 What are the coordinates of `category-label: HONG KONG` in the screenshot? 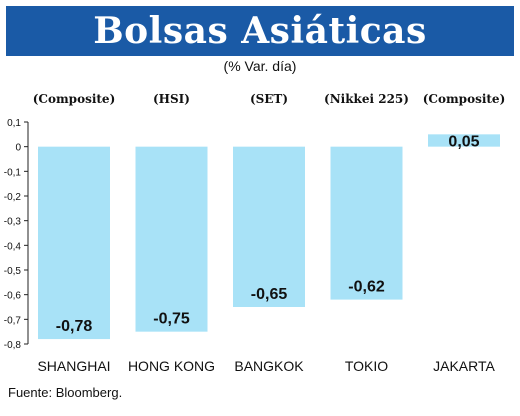 It's located at (171, 366).